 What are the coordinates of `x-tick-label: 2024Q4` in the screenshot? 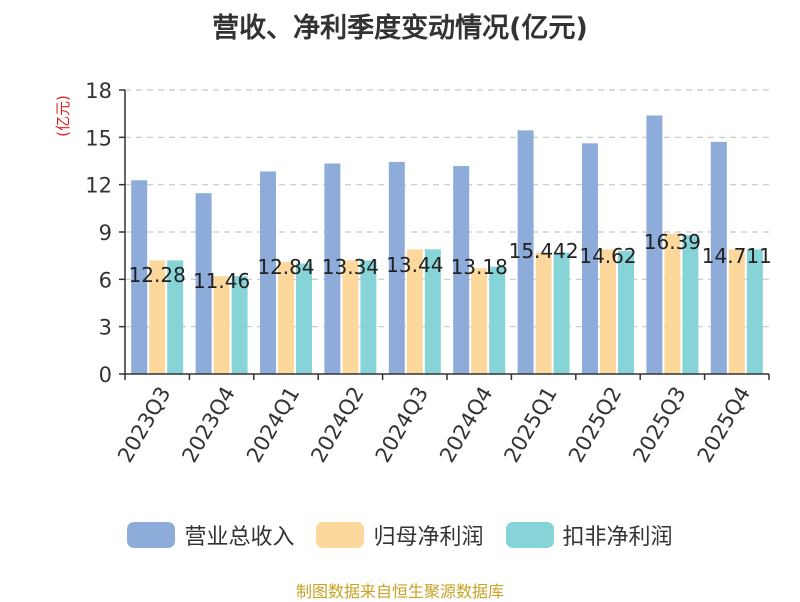 It's located at (466, 425).